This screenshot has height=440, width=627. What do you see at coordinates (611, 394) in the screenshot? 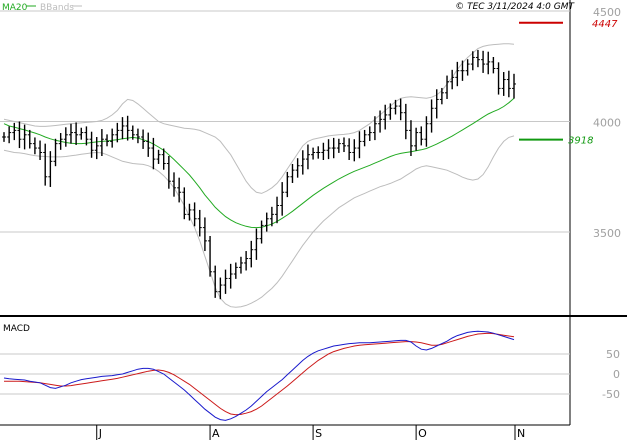
I see `macd-y-tick-label: -50` at bounding box center [611, 394].